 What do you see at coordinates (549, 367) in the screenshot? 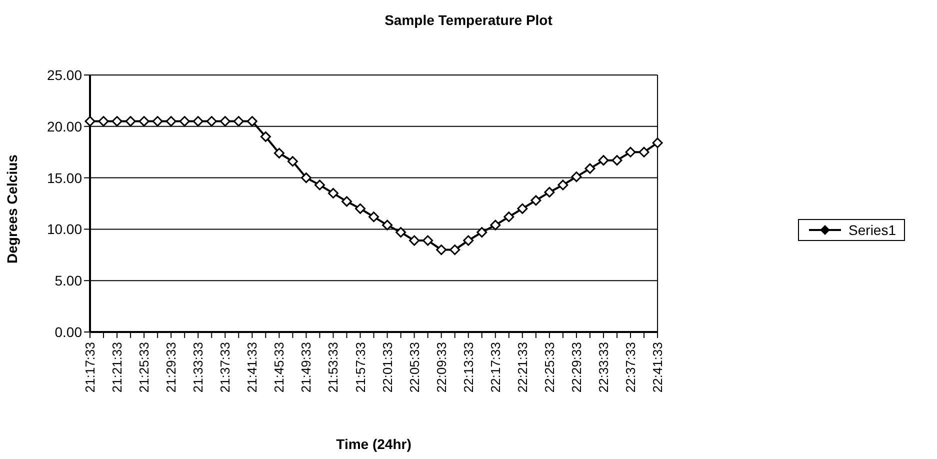
I see `x-tick-label: 22:25:33` at bounding box center [549, 367].